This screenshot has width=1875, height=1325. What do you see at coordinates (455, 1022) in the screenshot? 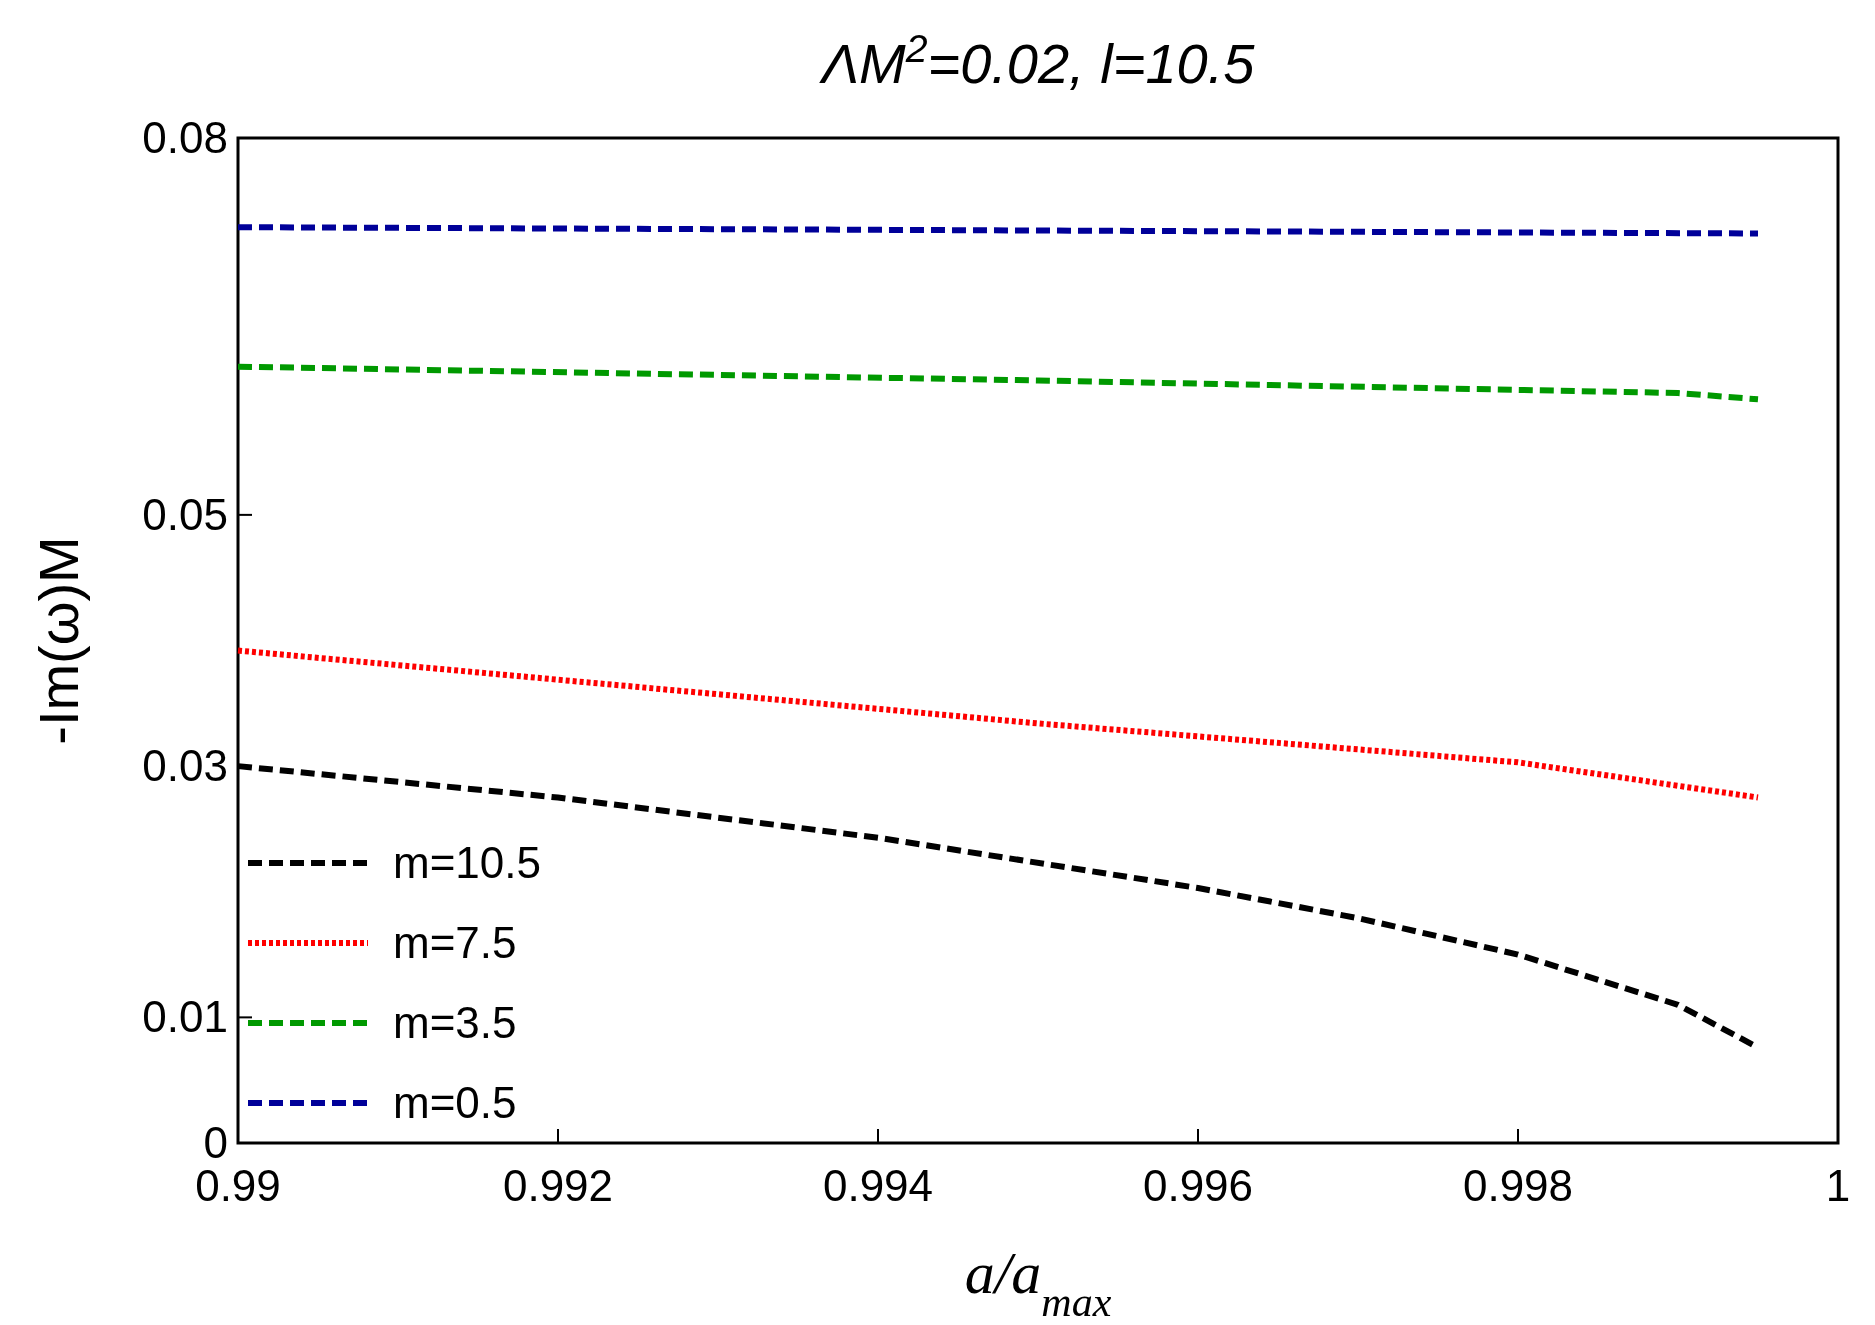
I see `legend-label: m=3.5` at bounding box center [455, 1022].